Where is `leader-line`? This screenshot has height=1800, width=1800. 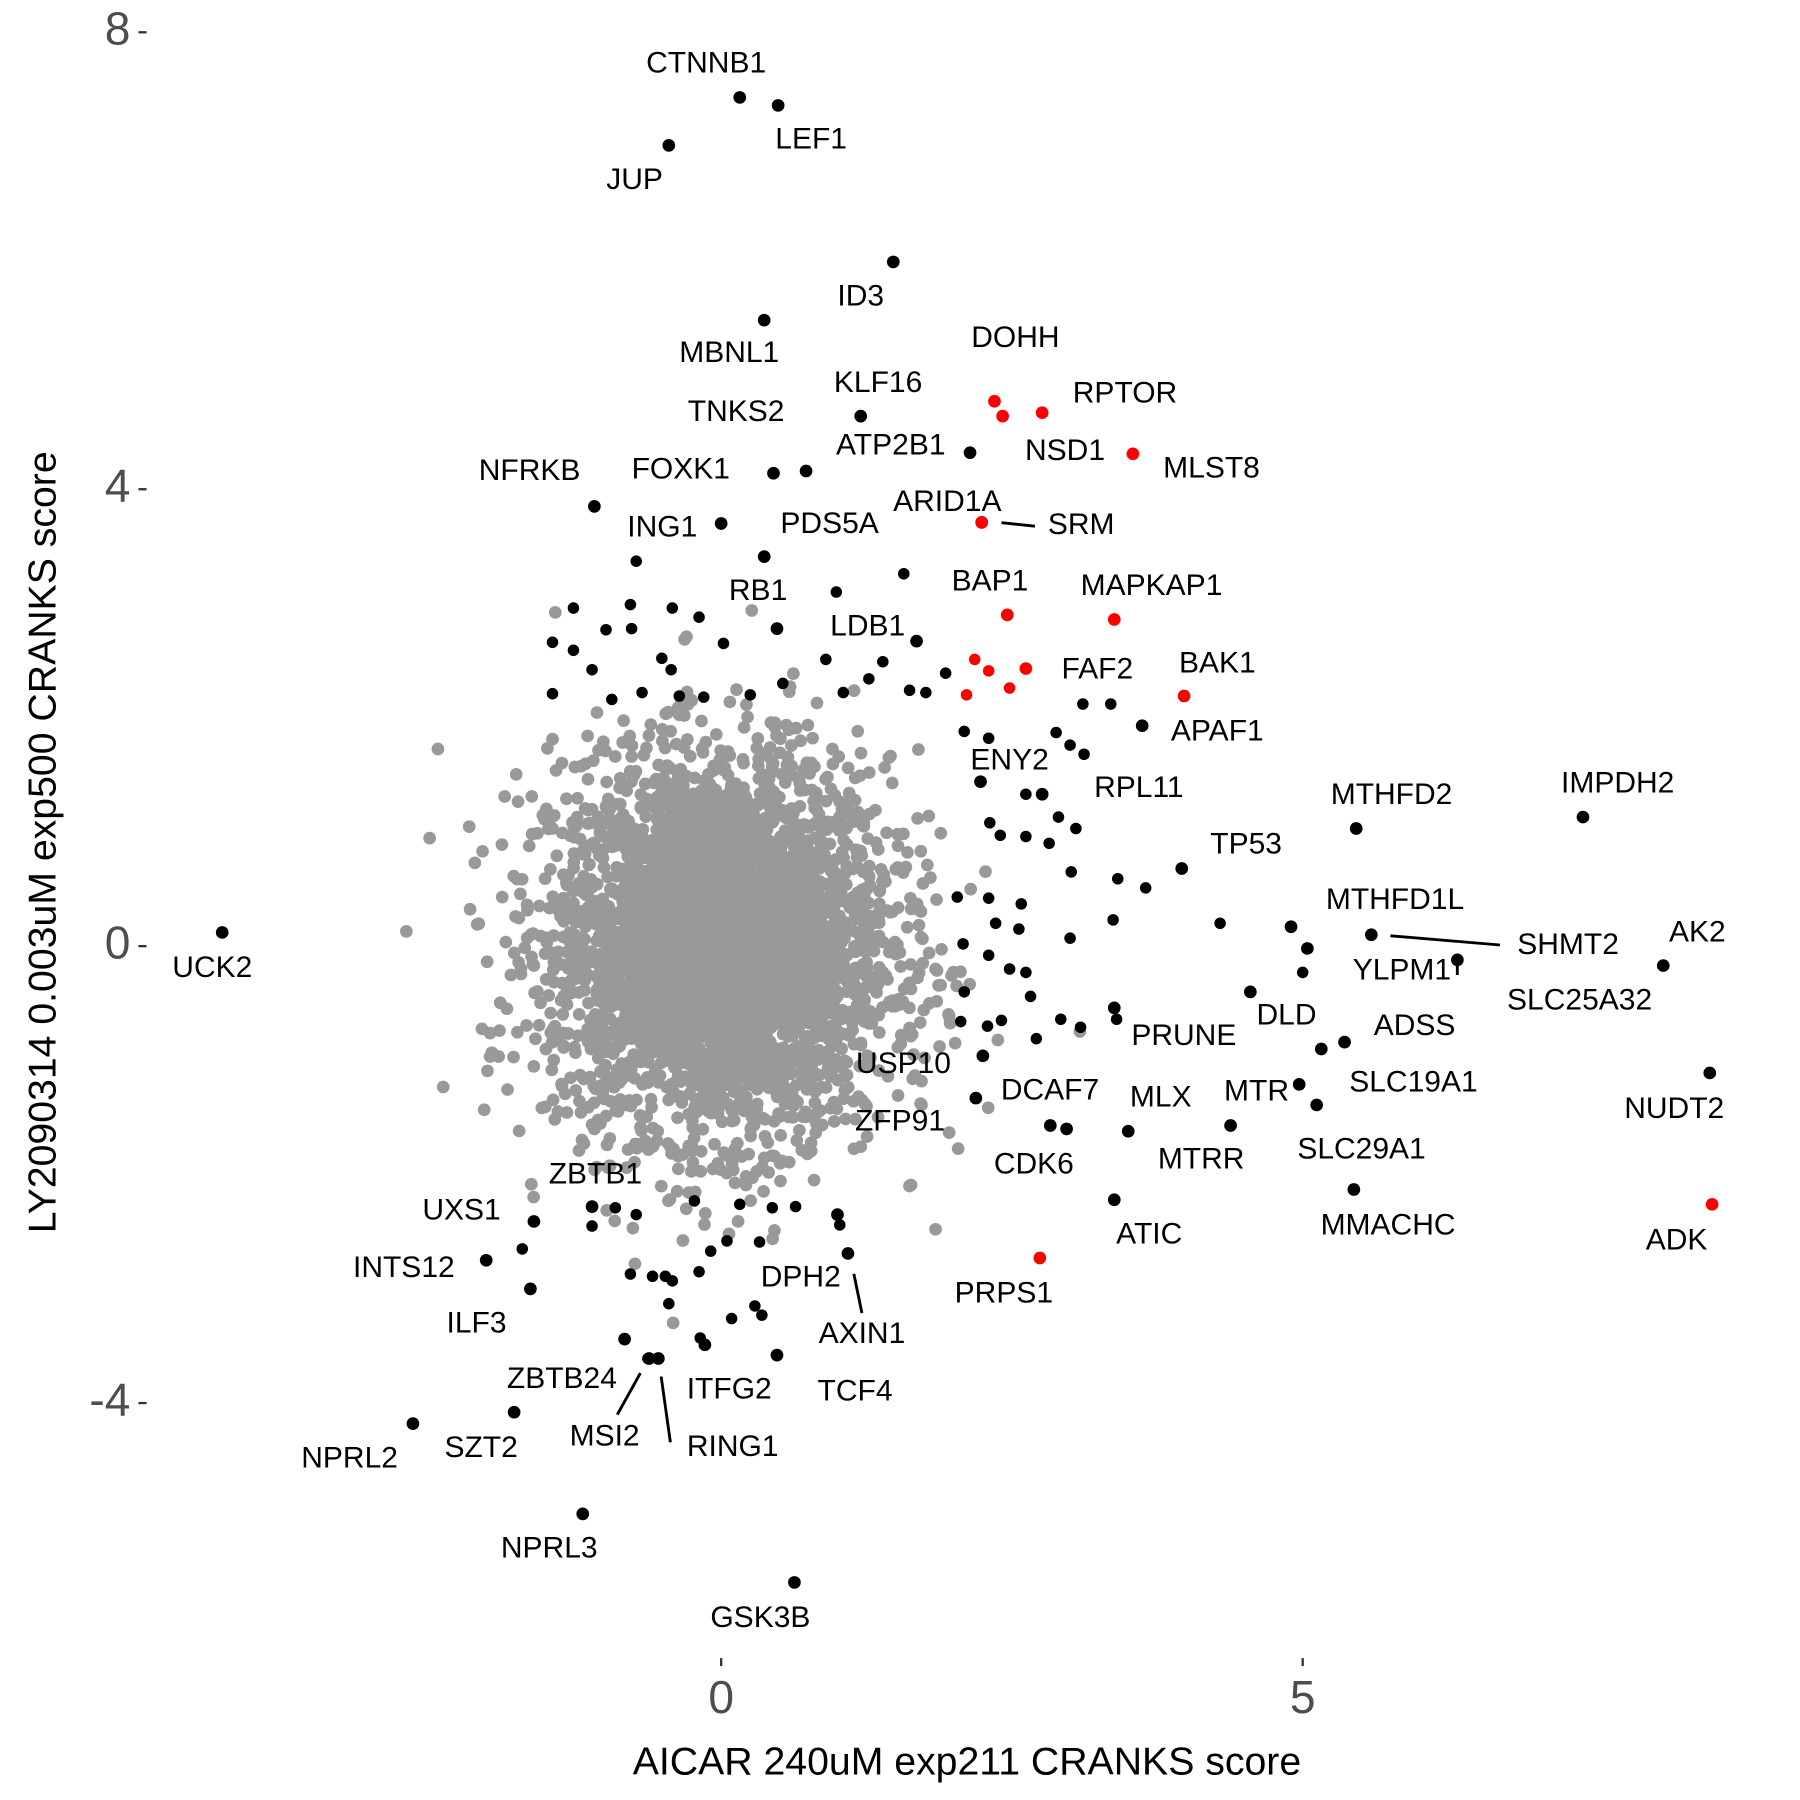
leader-line is located at coordinates (858, 1293).